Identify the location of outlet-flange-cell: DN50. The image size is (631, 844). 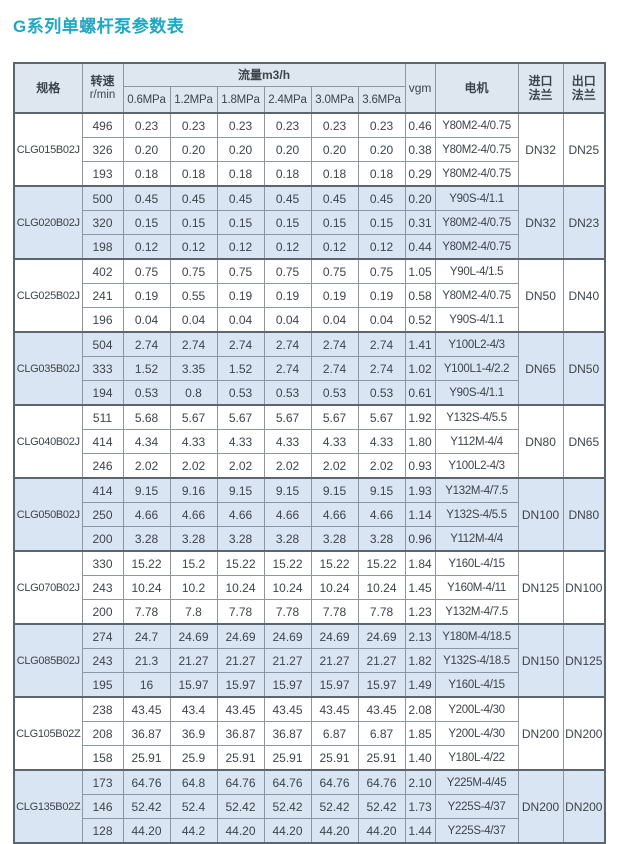
(584, 368).